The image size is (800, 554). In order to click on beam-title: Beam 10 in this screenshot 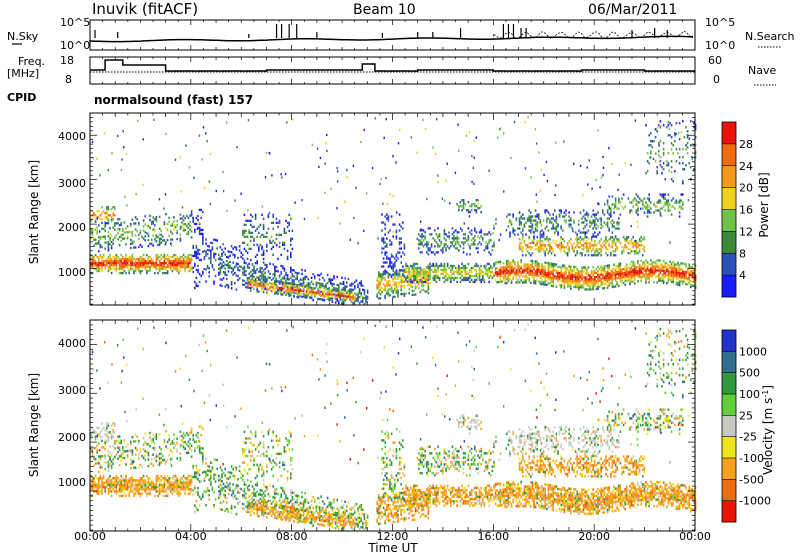, I will do `click(384, 10)`.